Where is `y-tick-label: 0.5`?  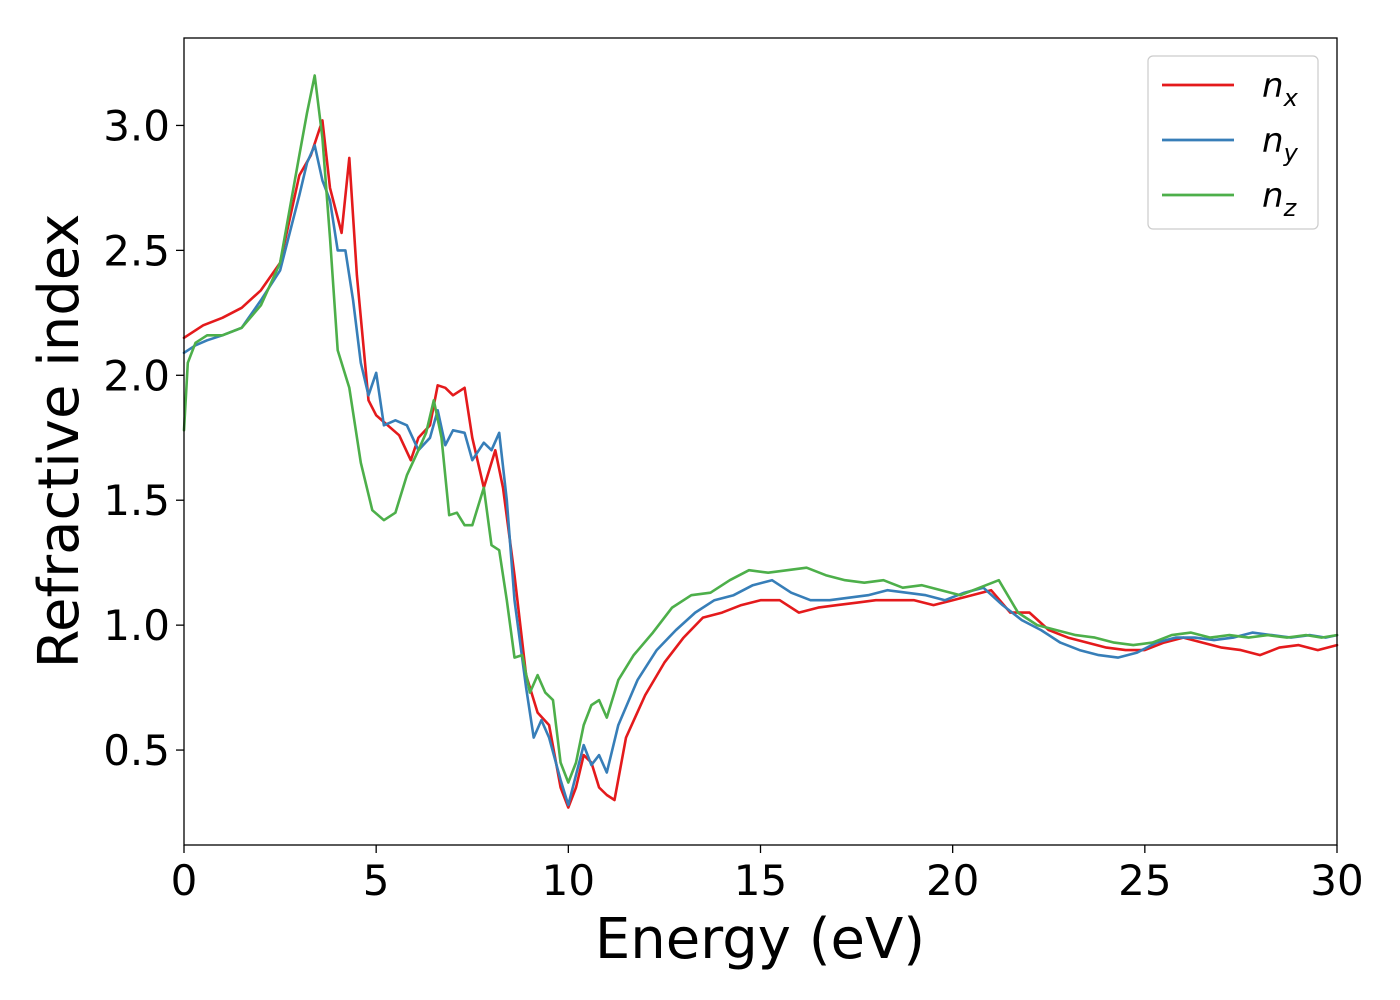 y-tick-label: 0.5 is located at coordinates (136, 750).